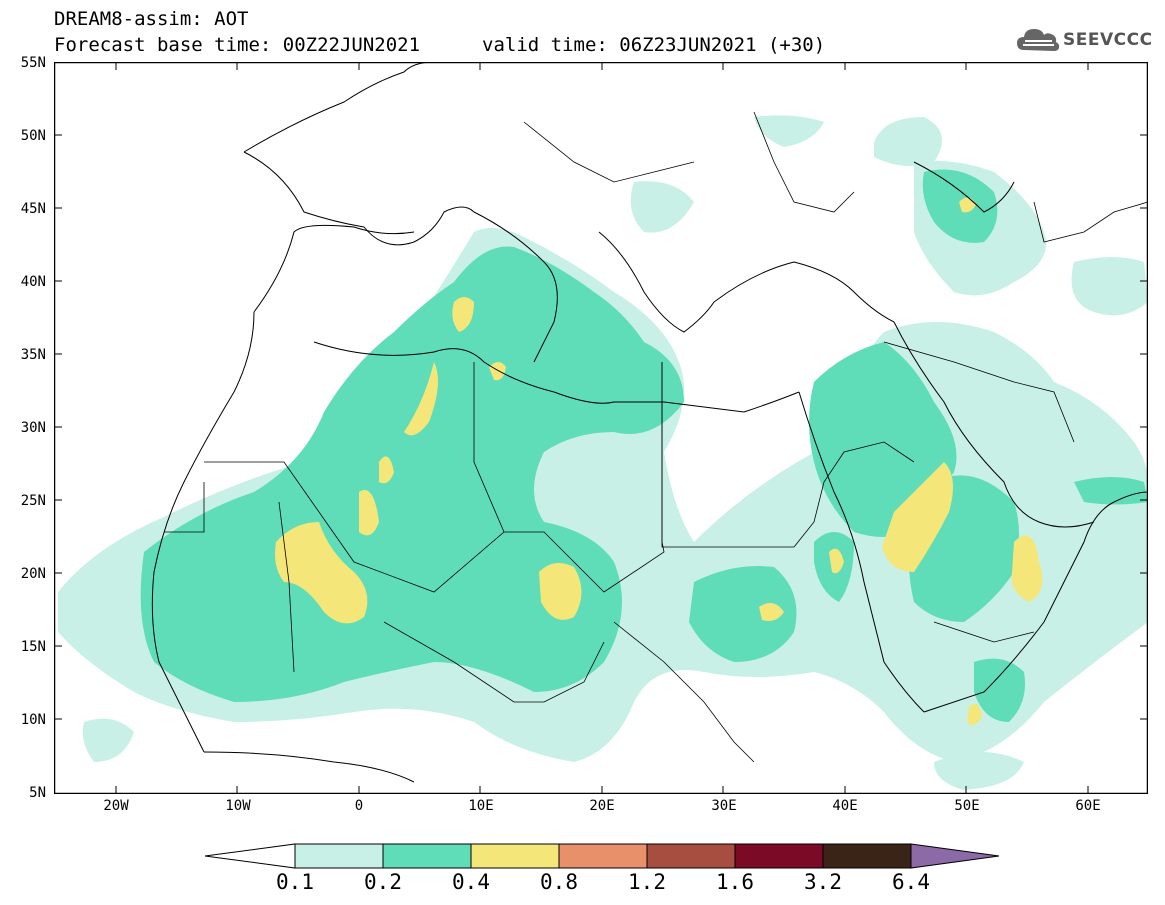  What do you see at coordinates (359, 806) in the screenshot?
I see `lon-label-0: 0` at bounding box center [359, 806].